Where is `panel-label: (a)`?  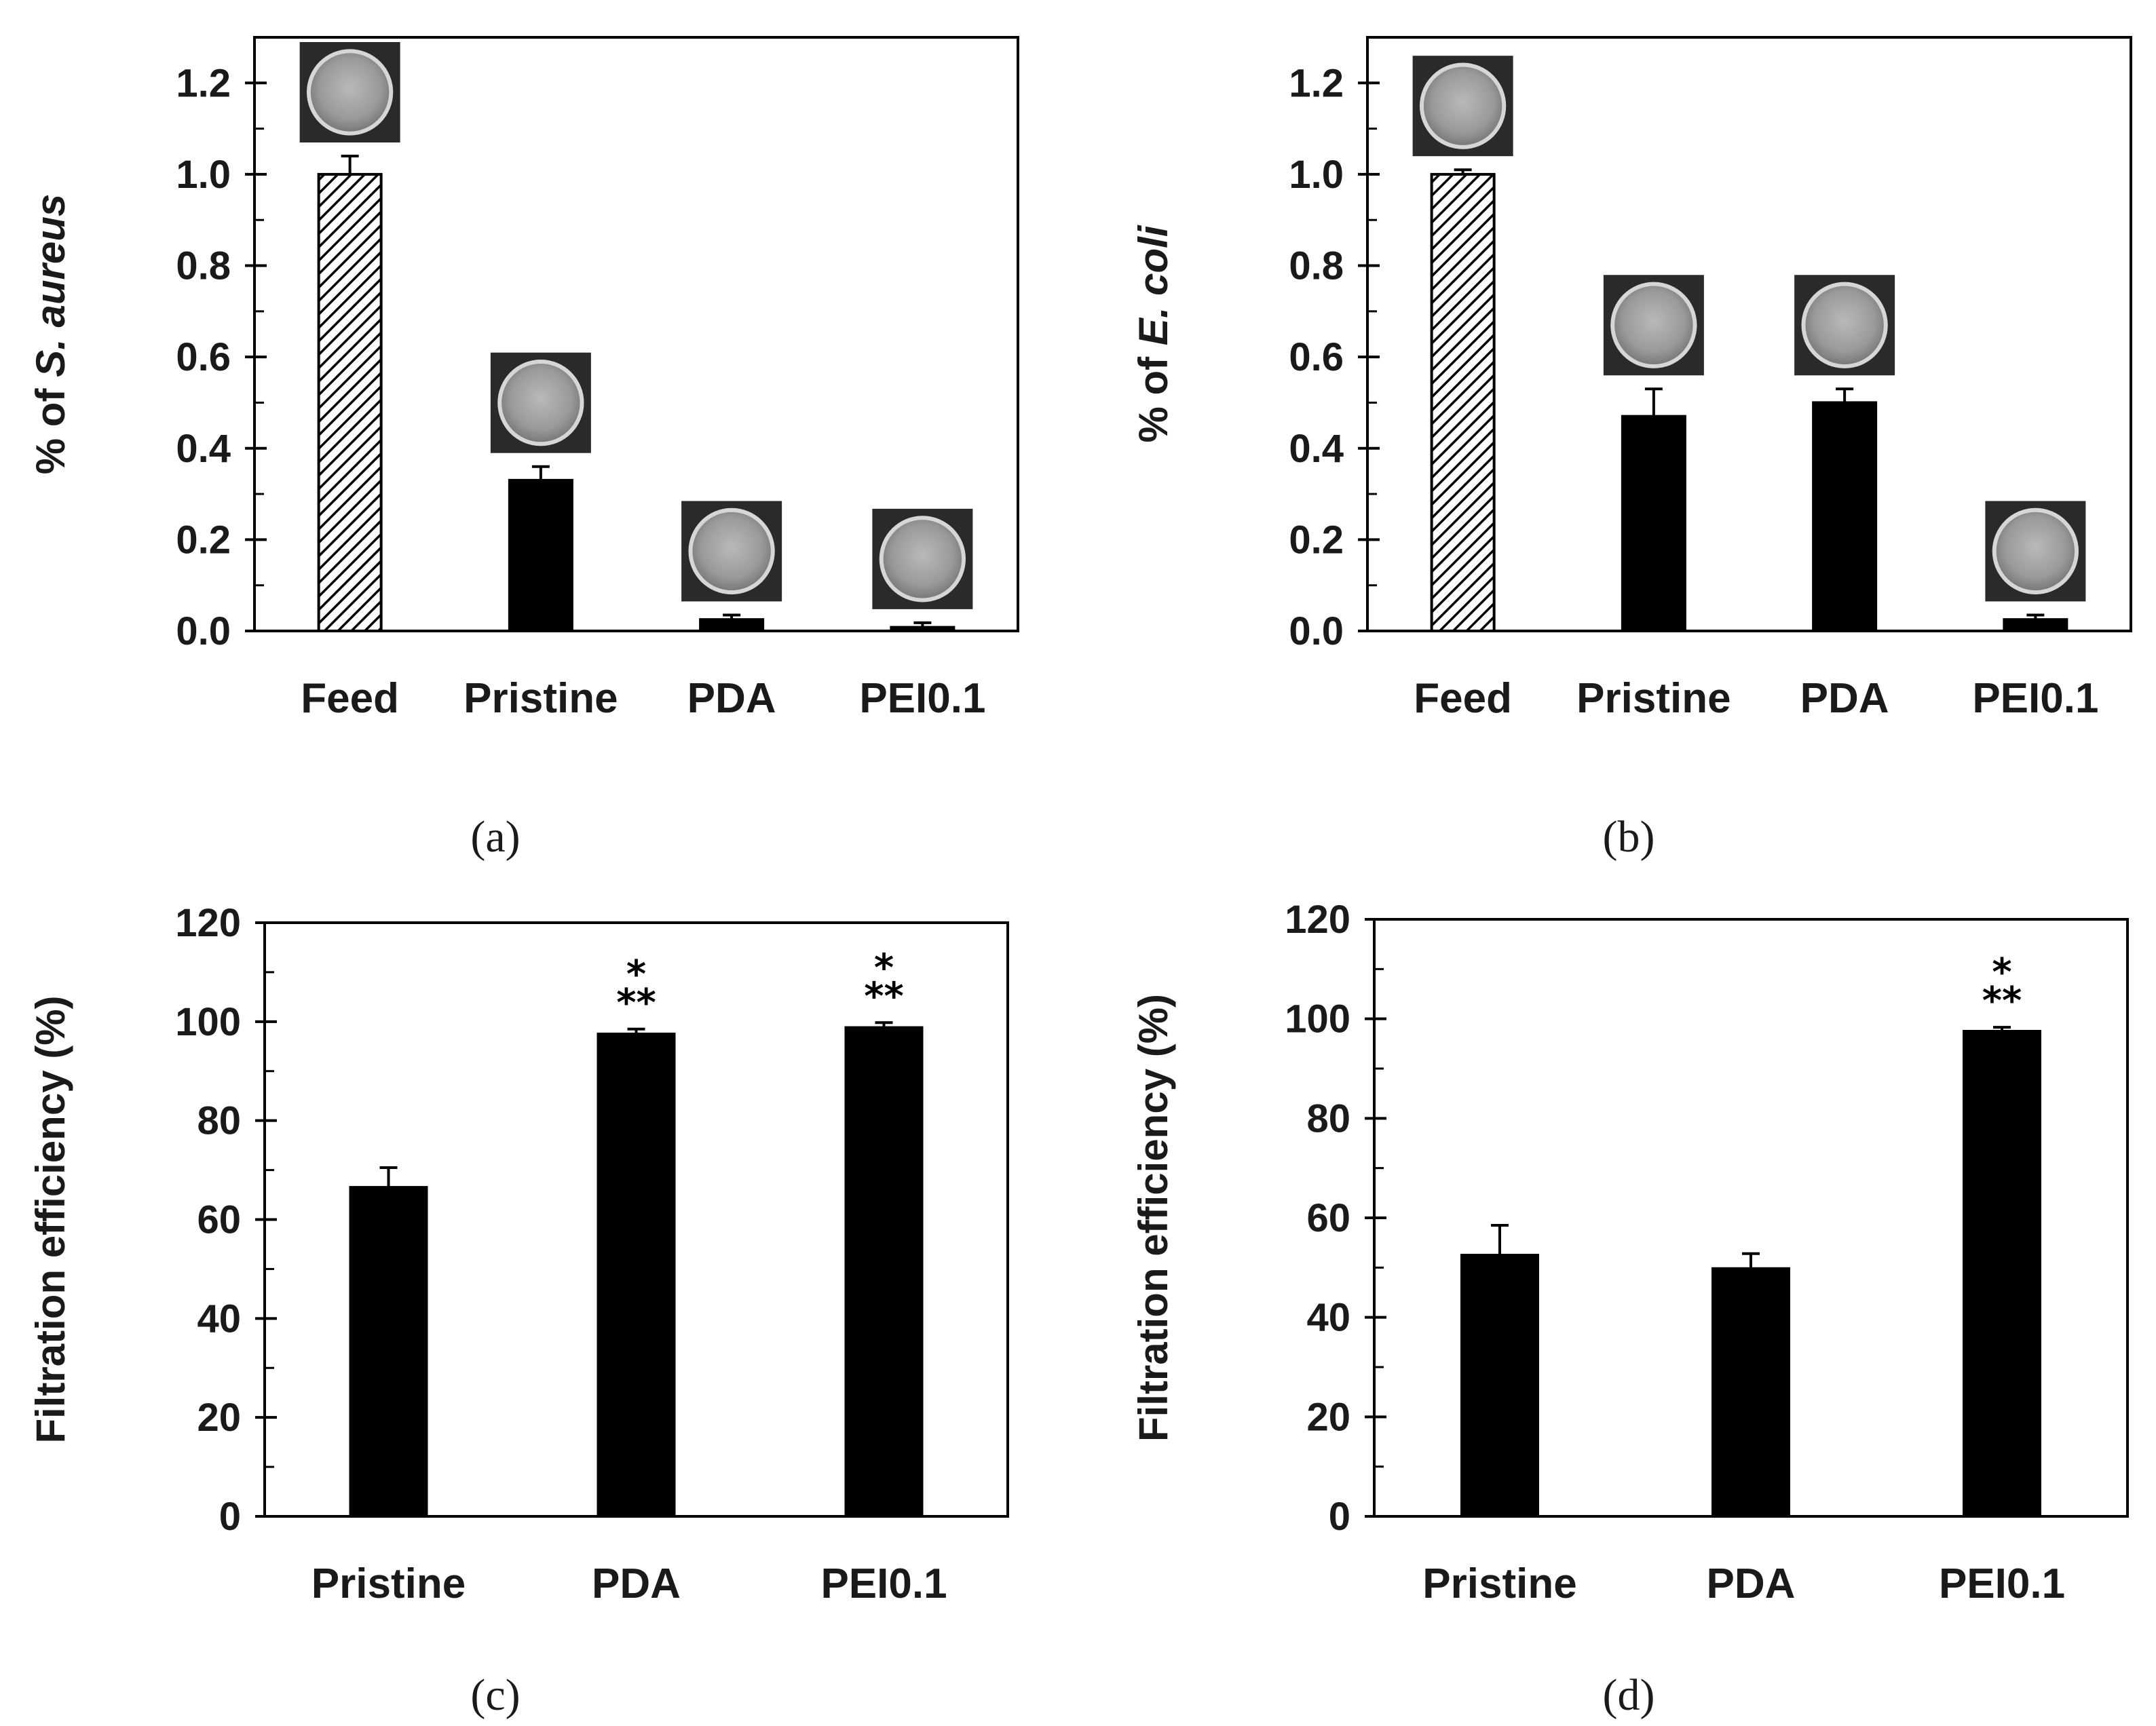
panel-label: (a) is located at coordinates (495, 837).